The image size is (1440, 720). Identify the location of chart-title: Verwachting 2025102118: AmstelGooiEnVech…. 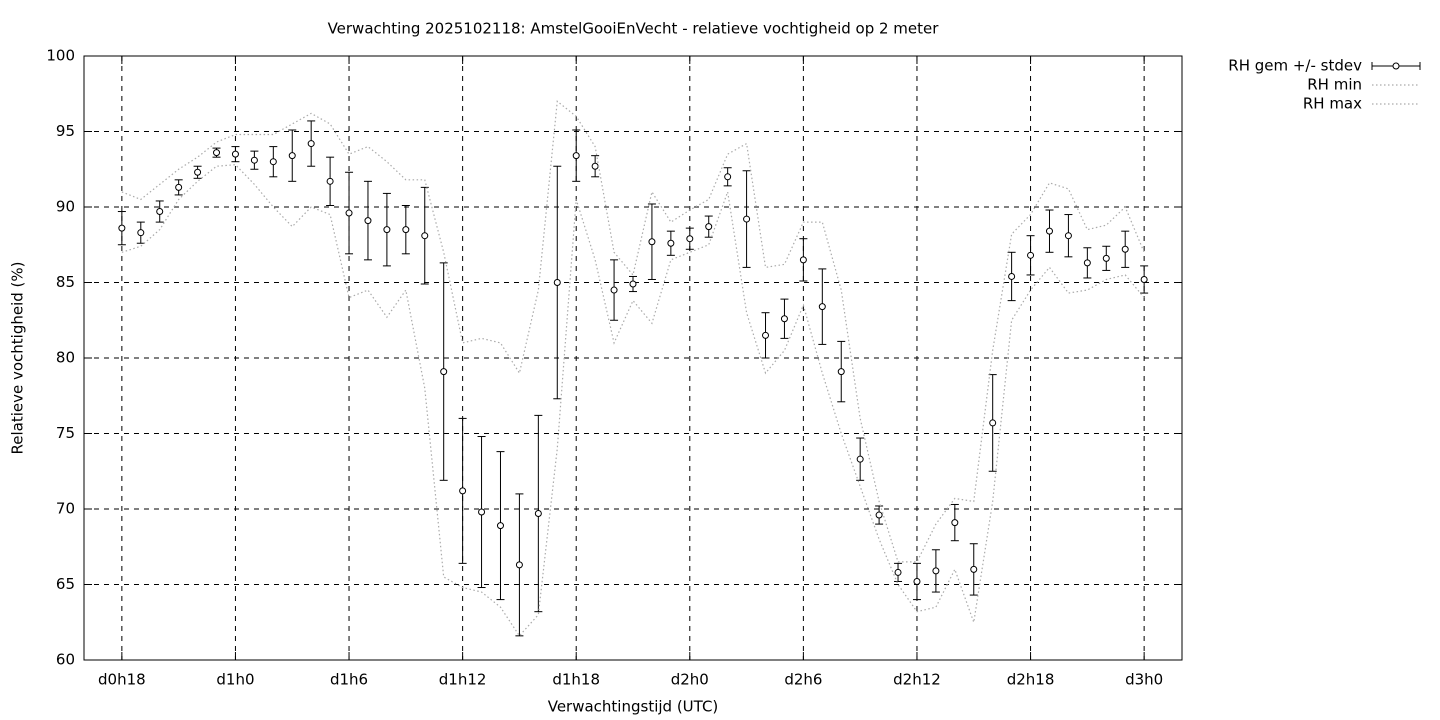
(634, 29).